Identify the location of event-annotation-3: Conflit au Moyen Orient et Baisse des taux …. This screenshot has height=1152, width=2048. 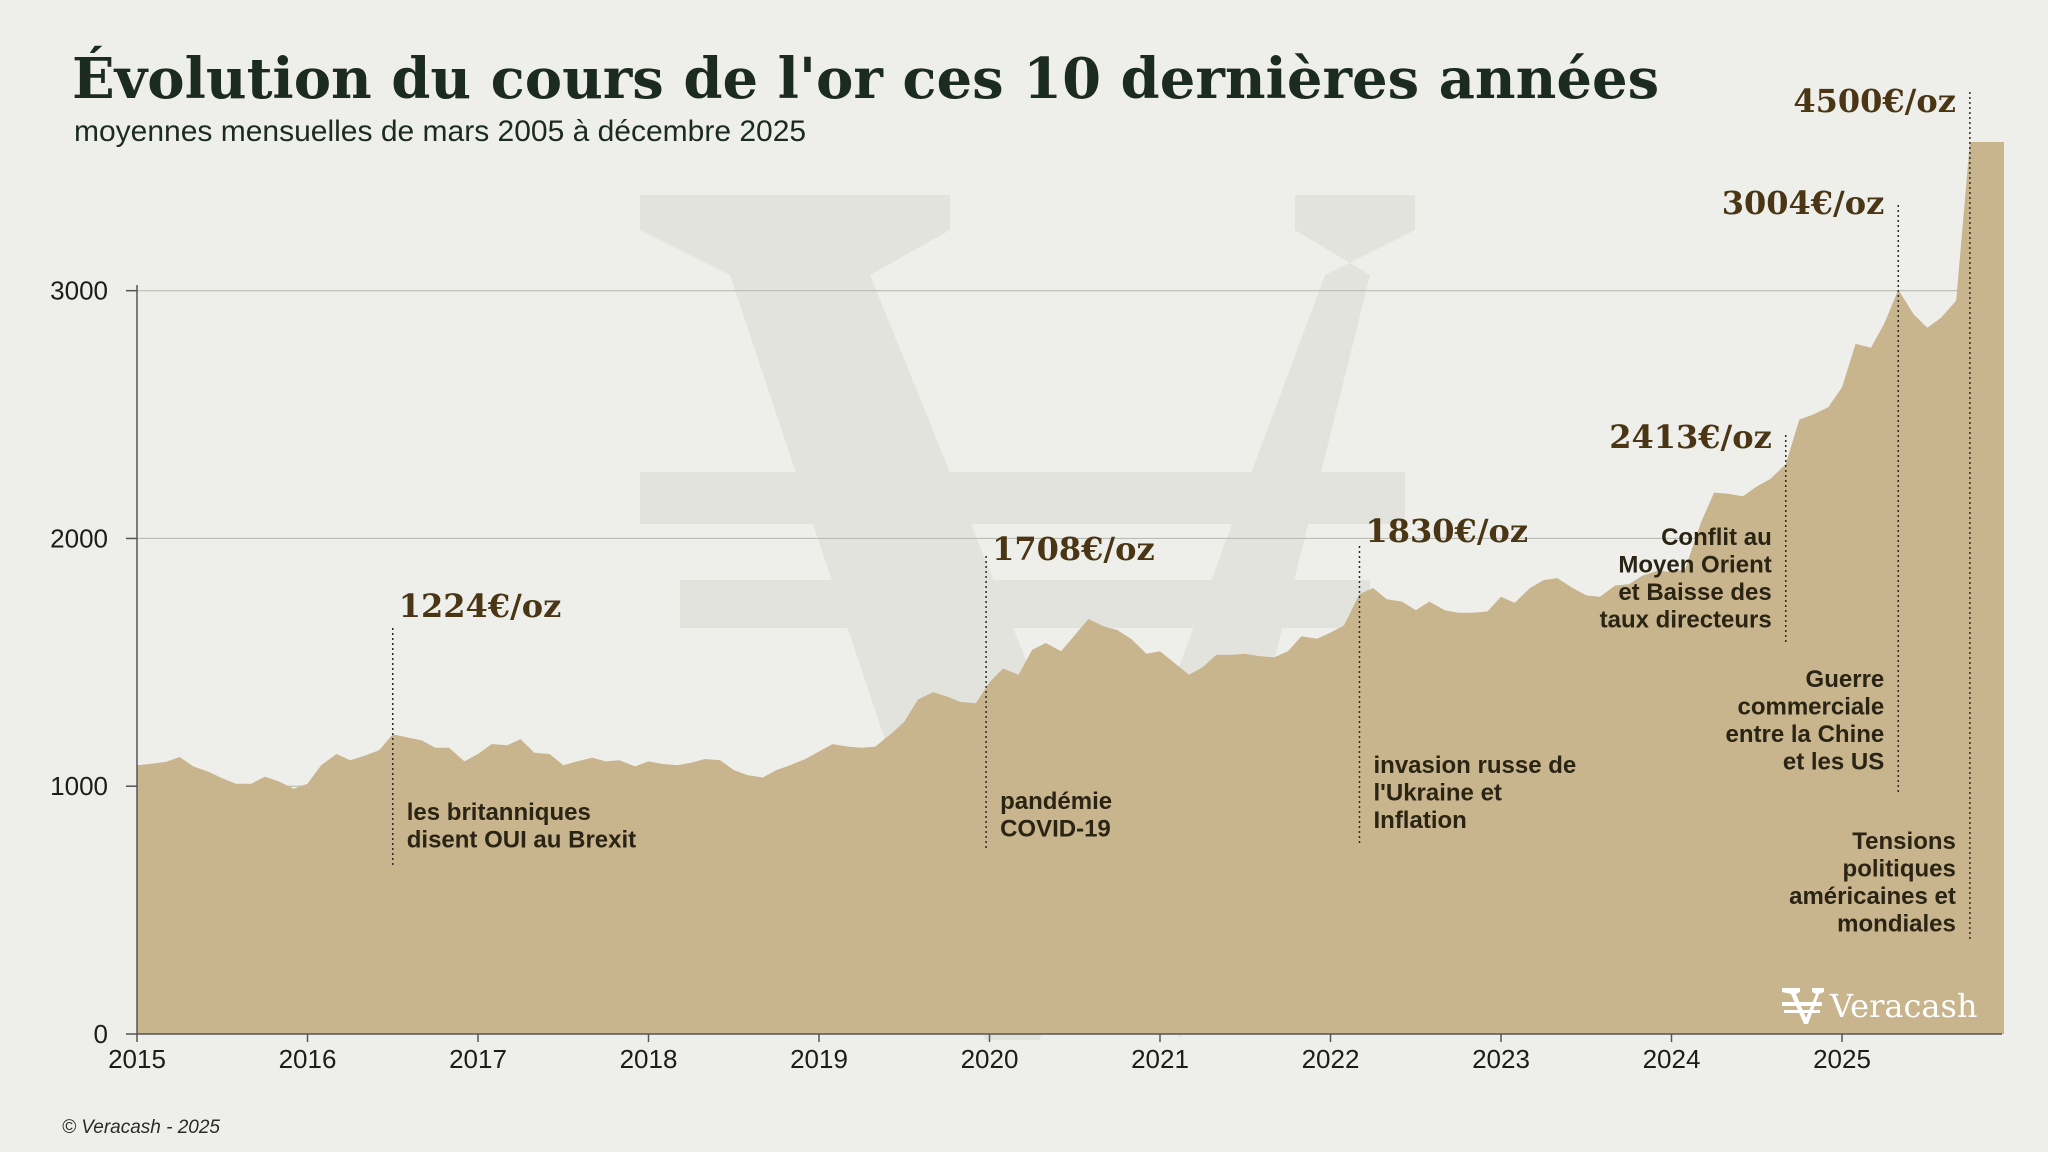
(1686, 579).